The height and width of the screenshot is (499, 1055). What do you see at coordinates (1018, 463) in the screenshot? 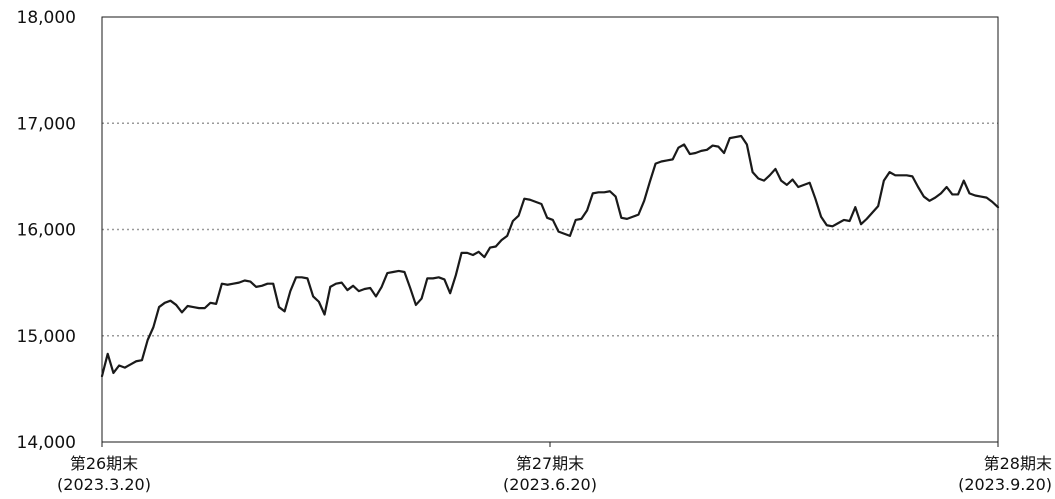
I see `x-tick-label: 第28期末` at bounding box center [1018, 463].